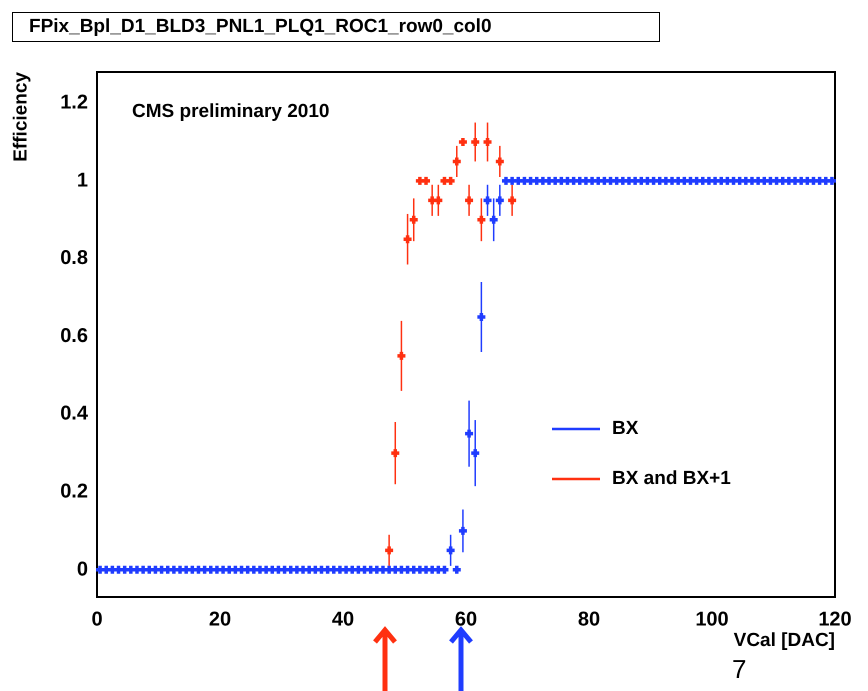 The height and width of the screenshot is (691, 868). Describe the element at coordinates (625, 429) in the screenshot. I see `legend-label: BX` at that location.